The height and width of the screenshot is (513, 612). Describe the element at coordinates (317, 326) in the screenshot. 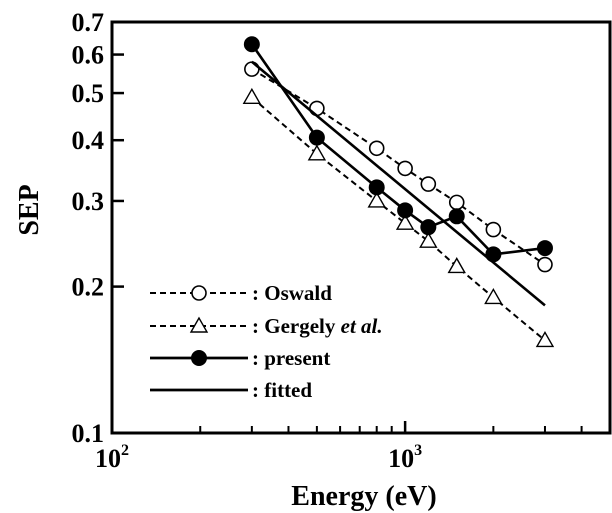

I see `legend-label: : Gergely et al.` at that location.